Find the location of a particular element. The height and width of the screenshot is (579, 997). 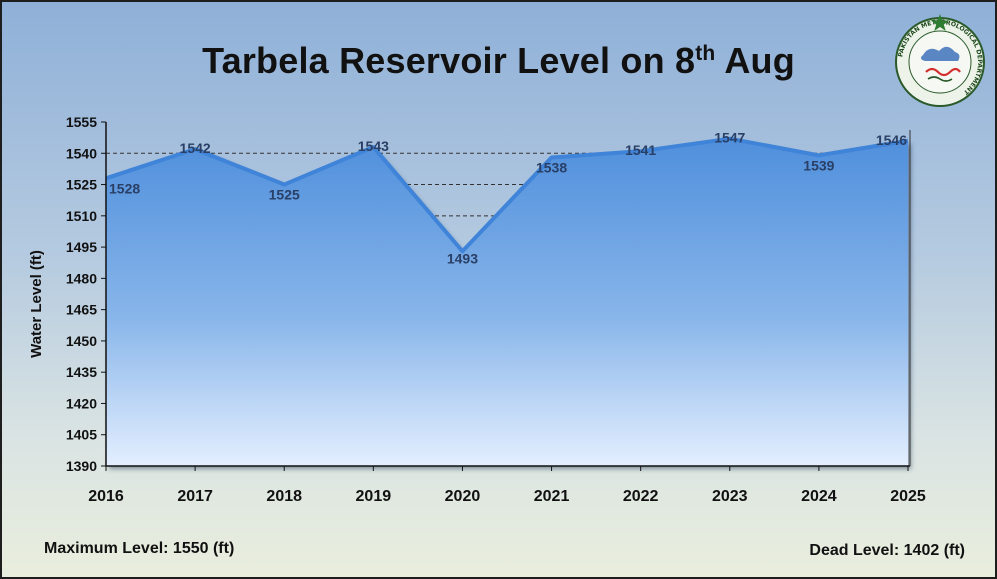

x-tick-label-2016: 2016 is located at coordinates (106, 496).